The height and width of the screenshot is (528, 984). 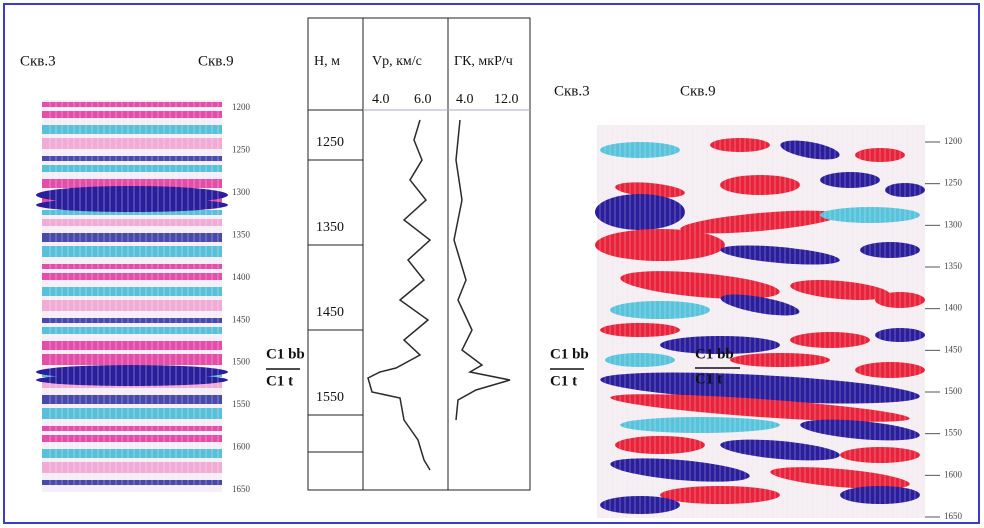 What do you see at coordinates (381, 99) in the screenshot?
I see `vp-tick: 4.0` at bounding box center [381, 99].